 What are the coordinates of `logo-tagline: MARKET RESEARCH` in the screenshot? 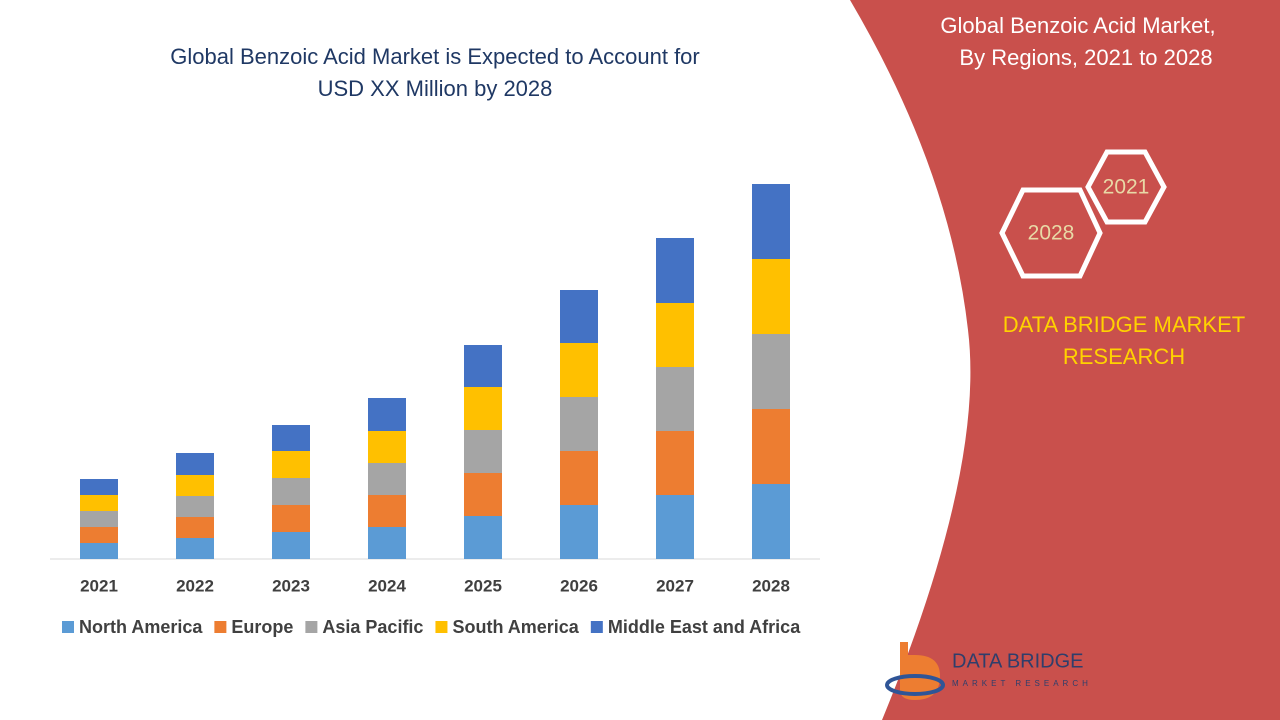 It's located at (1022, 683).